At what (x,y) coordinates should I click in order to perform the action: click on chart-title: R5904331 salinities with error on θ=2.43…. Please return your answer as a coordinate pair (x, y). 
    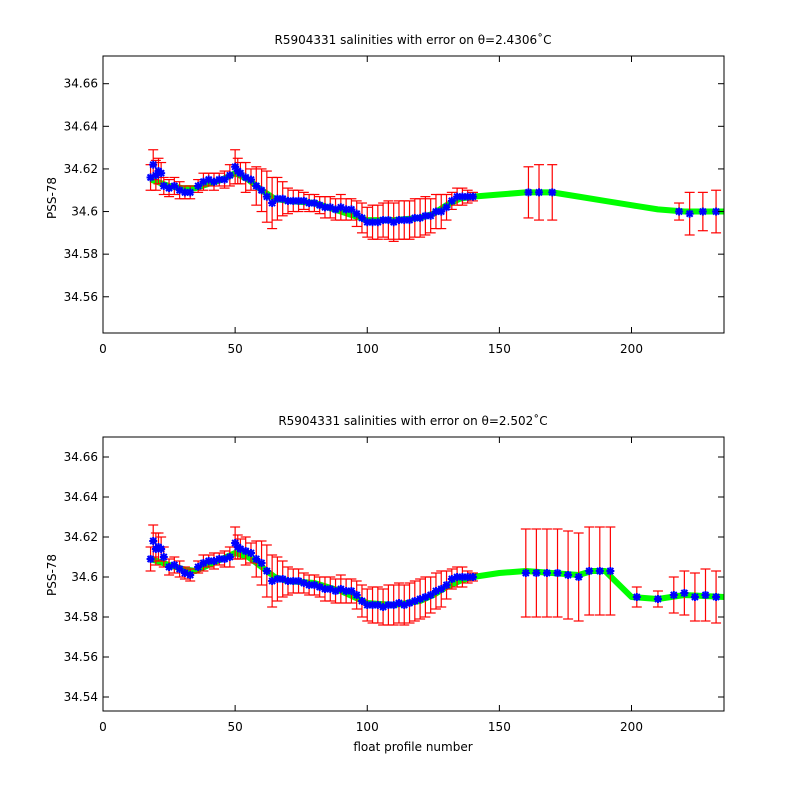
    Looking at the image, I should click on (413, 39).